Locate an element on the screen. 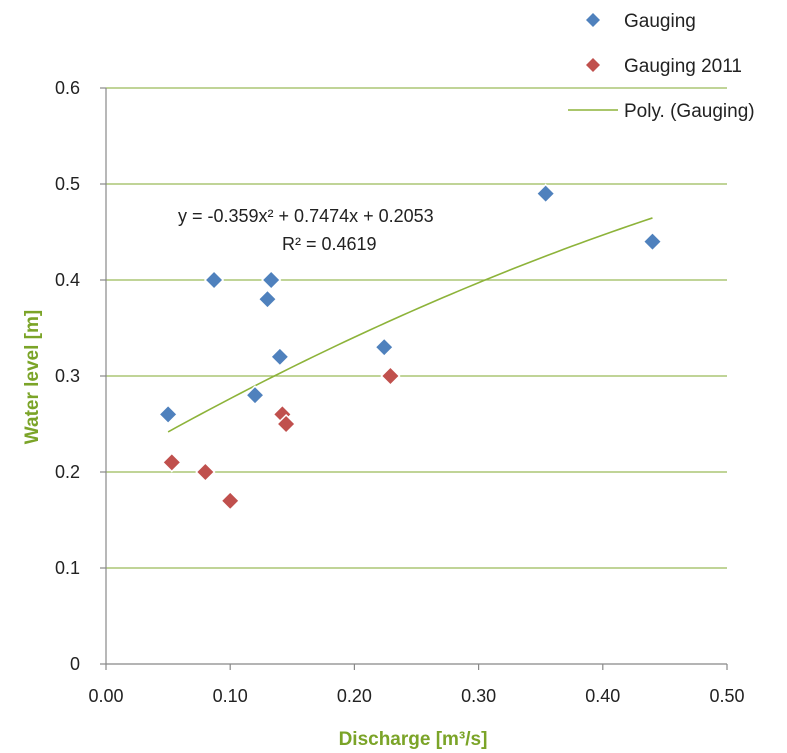  legend-marker-gauging-2011 is located at coordinates (593, 65).